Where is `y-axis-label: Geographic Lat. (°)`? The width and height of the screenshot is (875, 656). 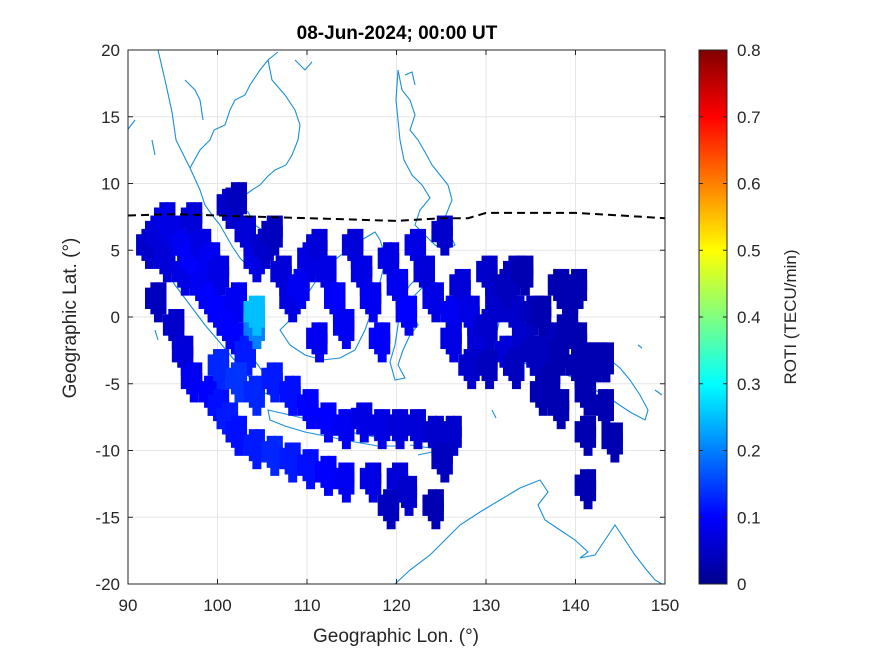 y-axis-label: Geographic Lat. (°) is located at coordinates (70, 318).